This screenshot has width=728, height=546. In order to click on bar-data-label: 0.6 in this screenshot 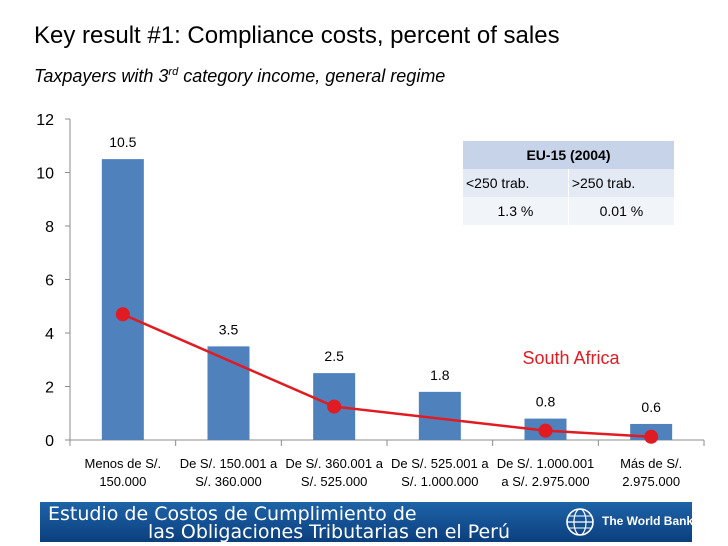, I will do `click(651, 407)`.